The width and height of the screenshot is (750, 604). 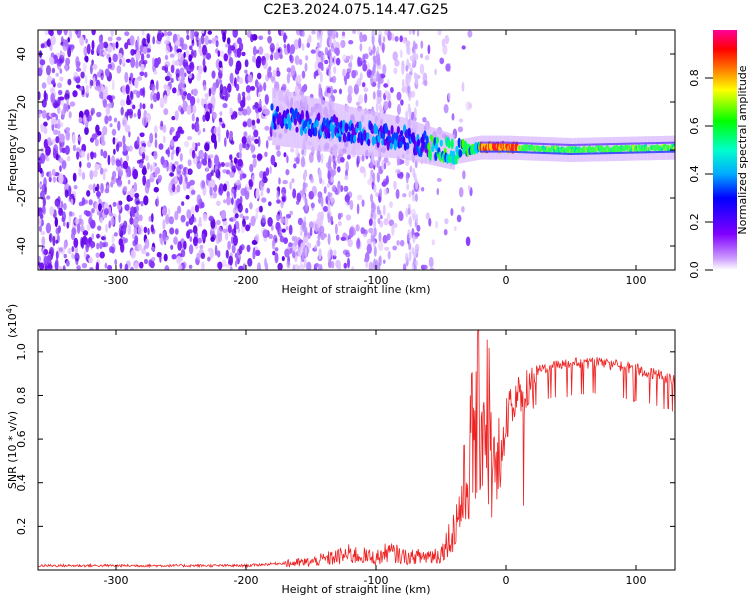 What do you see at coordinates (21, 198) in the screenshot?
I see `y-tick-label: -20` at bounding box center [21, 198].